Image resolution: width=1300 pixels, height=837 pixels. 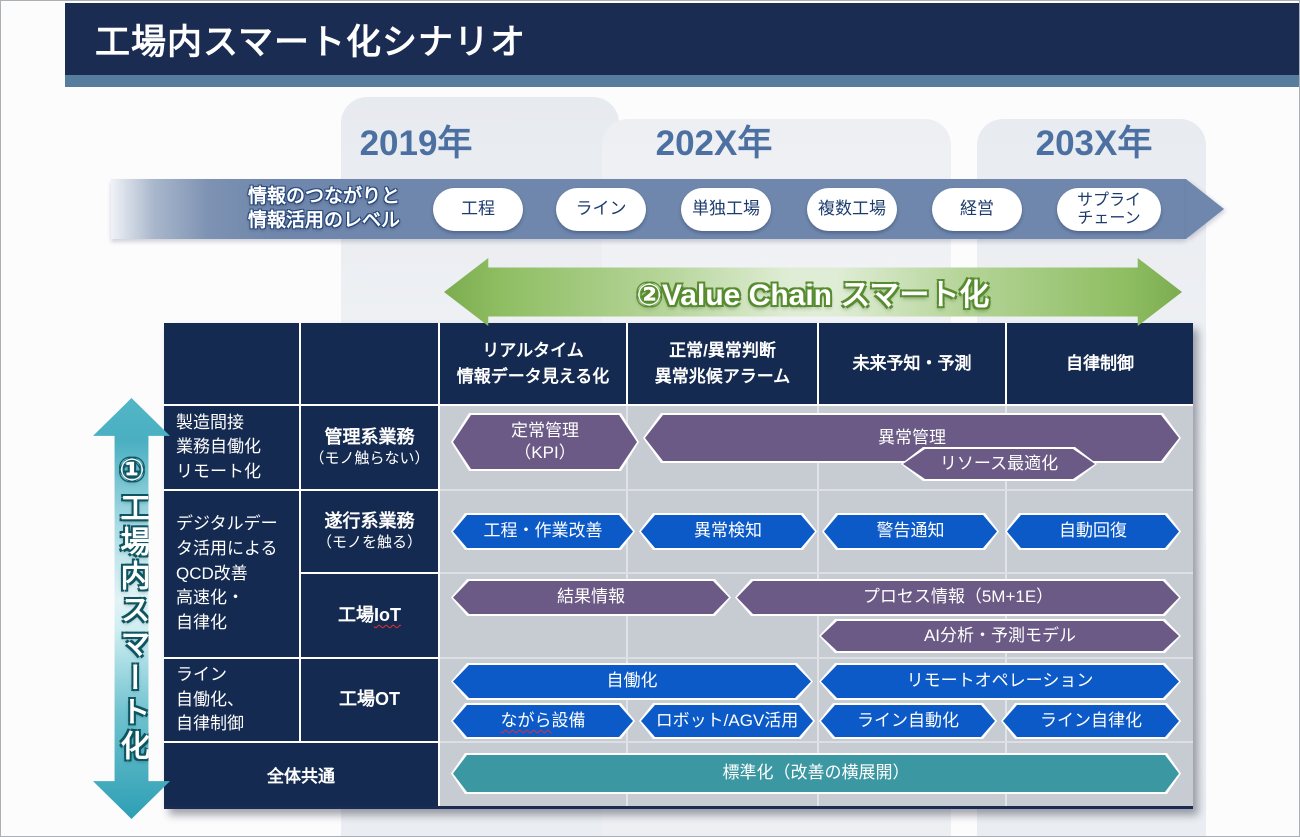 I want to click on arrow-kotei-kaizen: 工程・作業改善, so click(x=543, y=531).